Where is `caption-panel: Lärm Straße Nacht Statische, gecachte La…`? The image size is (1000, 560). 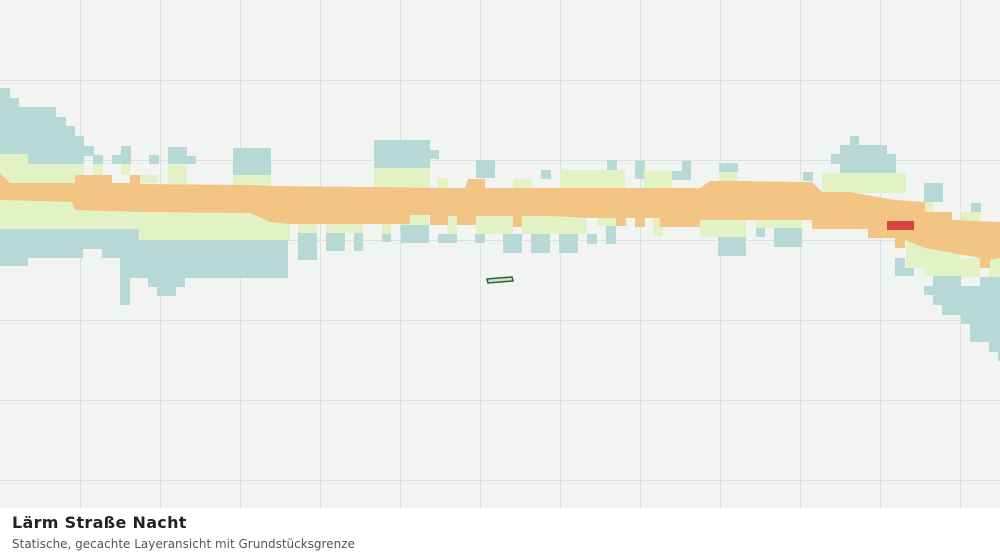
caption-panel: Lärm Straße Nacht Statische, gecachte La… is located at coordinates (500, 534).